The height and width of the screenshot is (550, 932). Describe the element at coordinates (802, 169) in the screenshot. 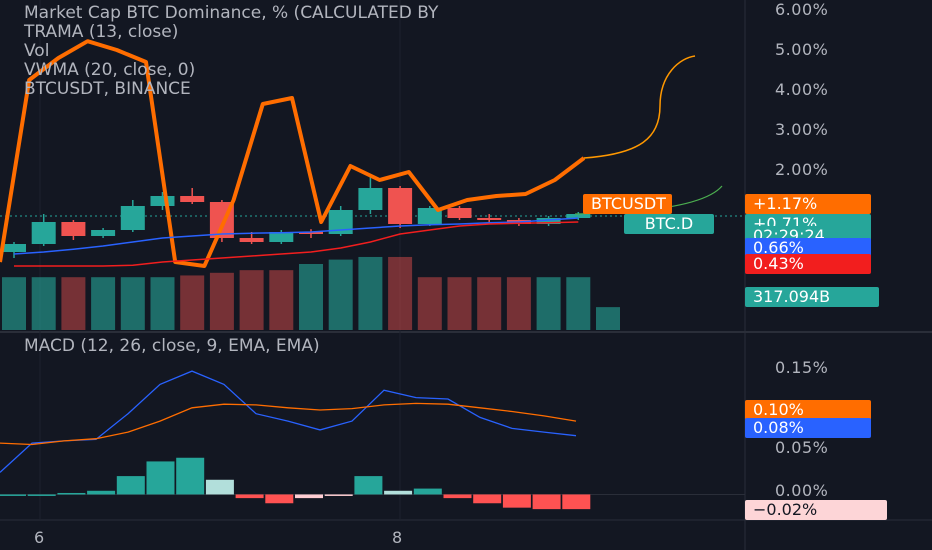

I see `price-axis-label: 2.00%` at that location.